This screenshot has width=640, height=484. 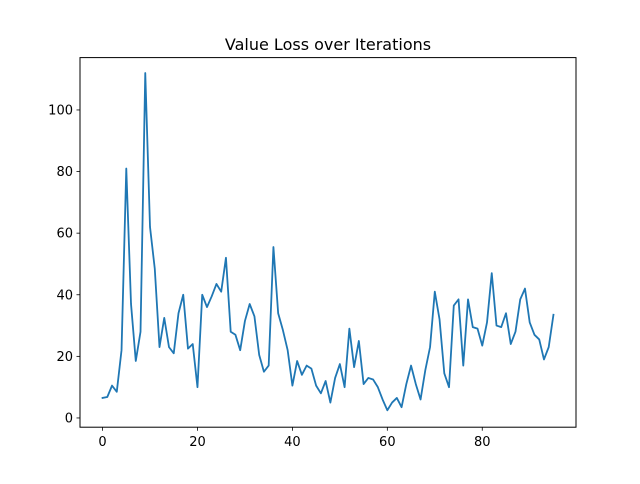 I want to click on y-tick-label: 0, so click(x=69, y=418).